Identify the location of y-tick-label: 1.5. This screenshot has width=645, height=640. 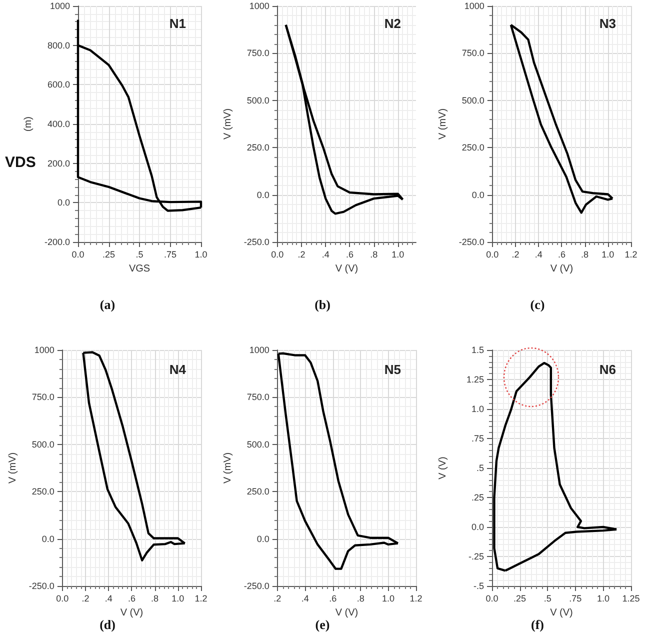
(477, 350).